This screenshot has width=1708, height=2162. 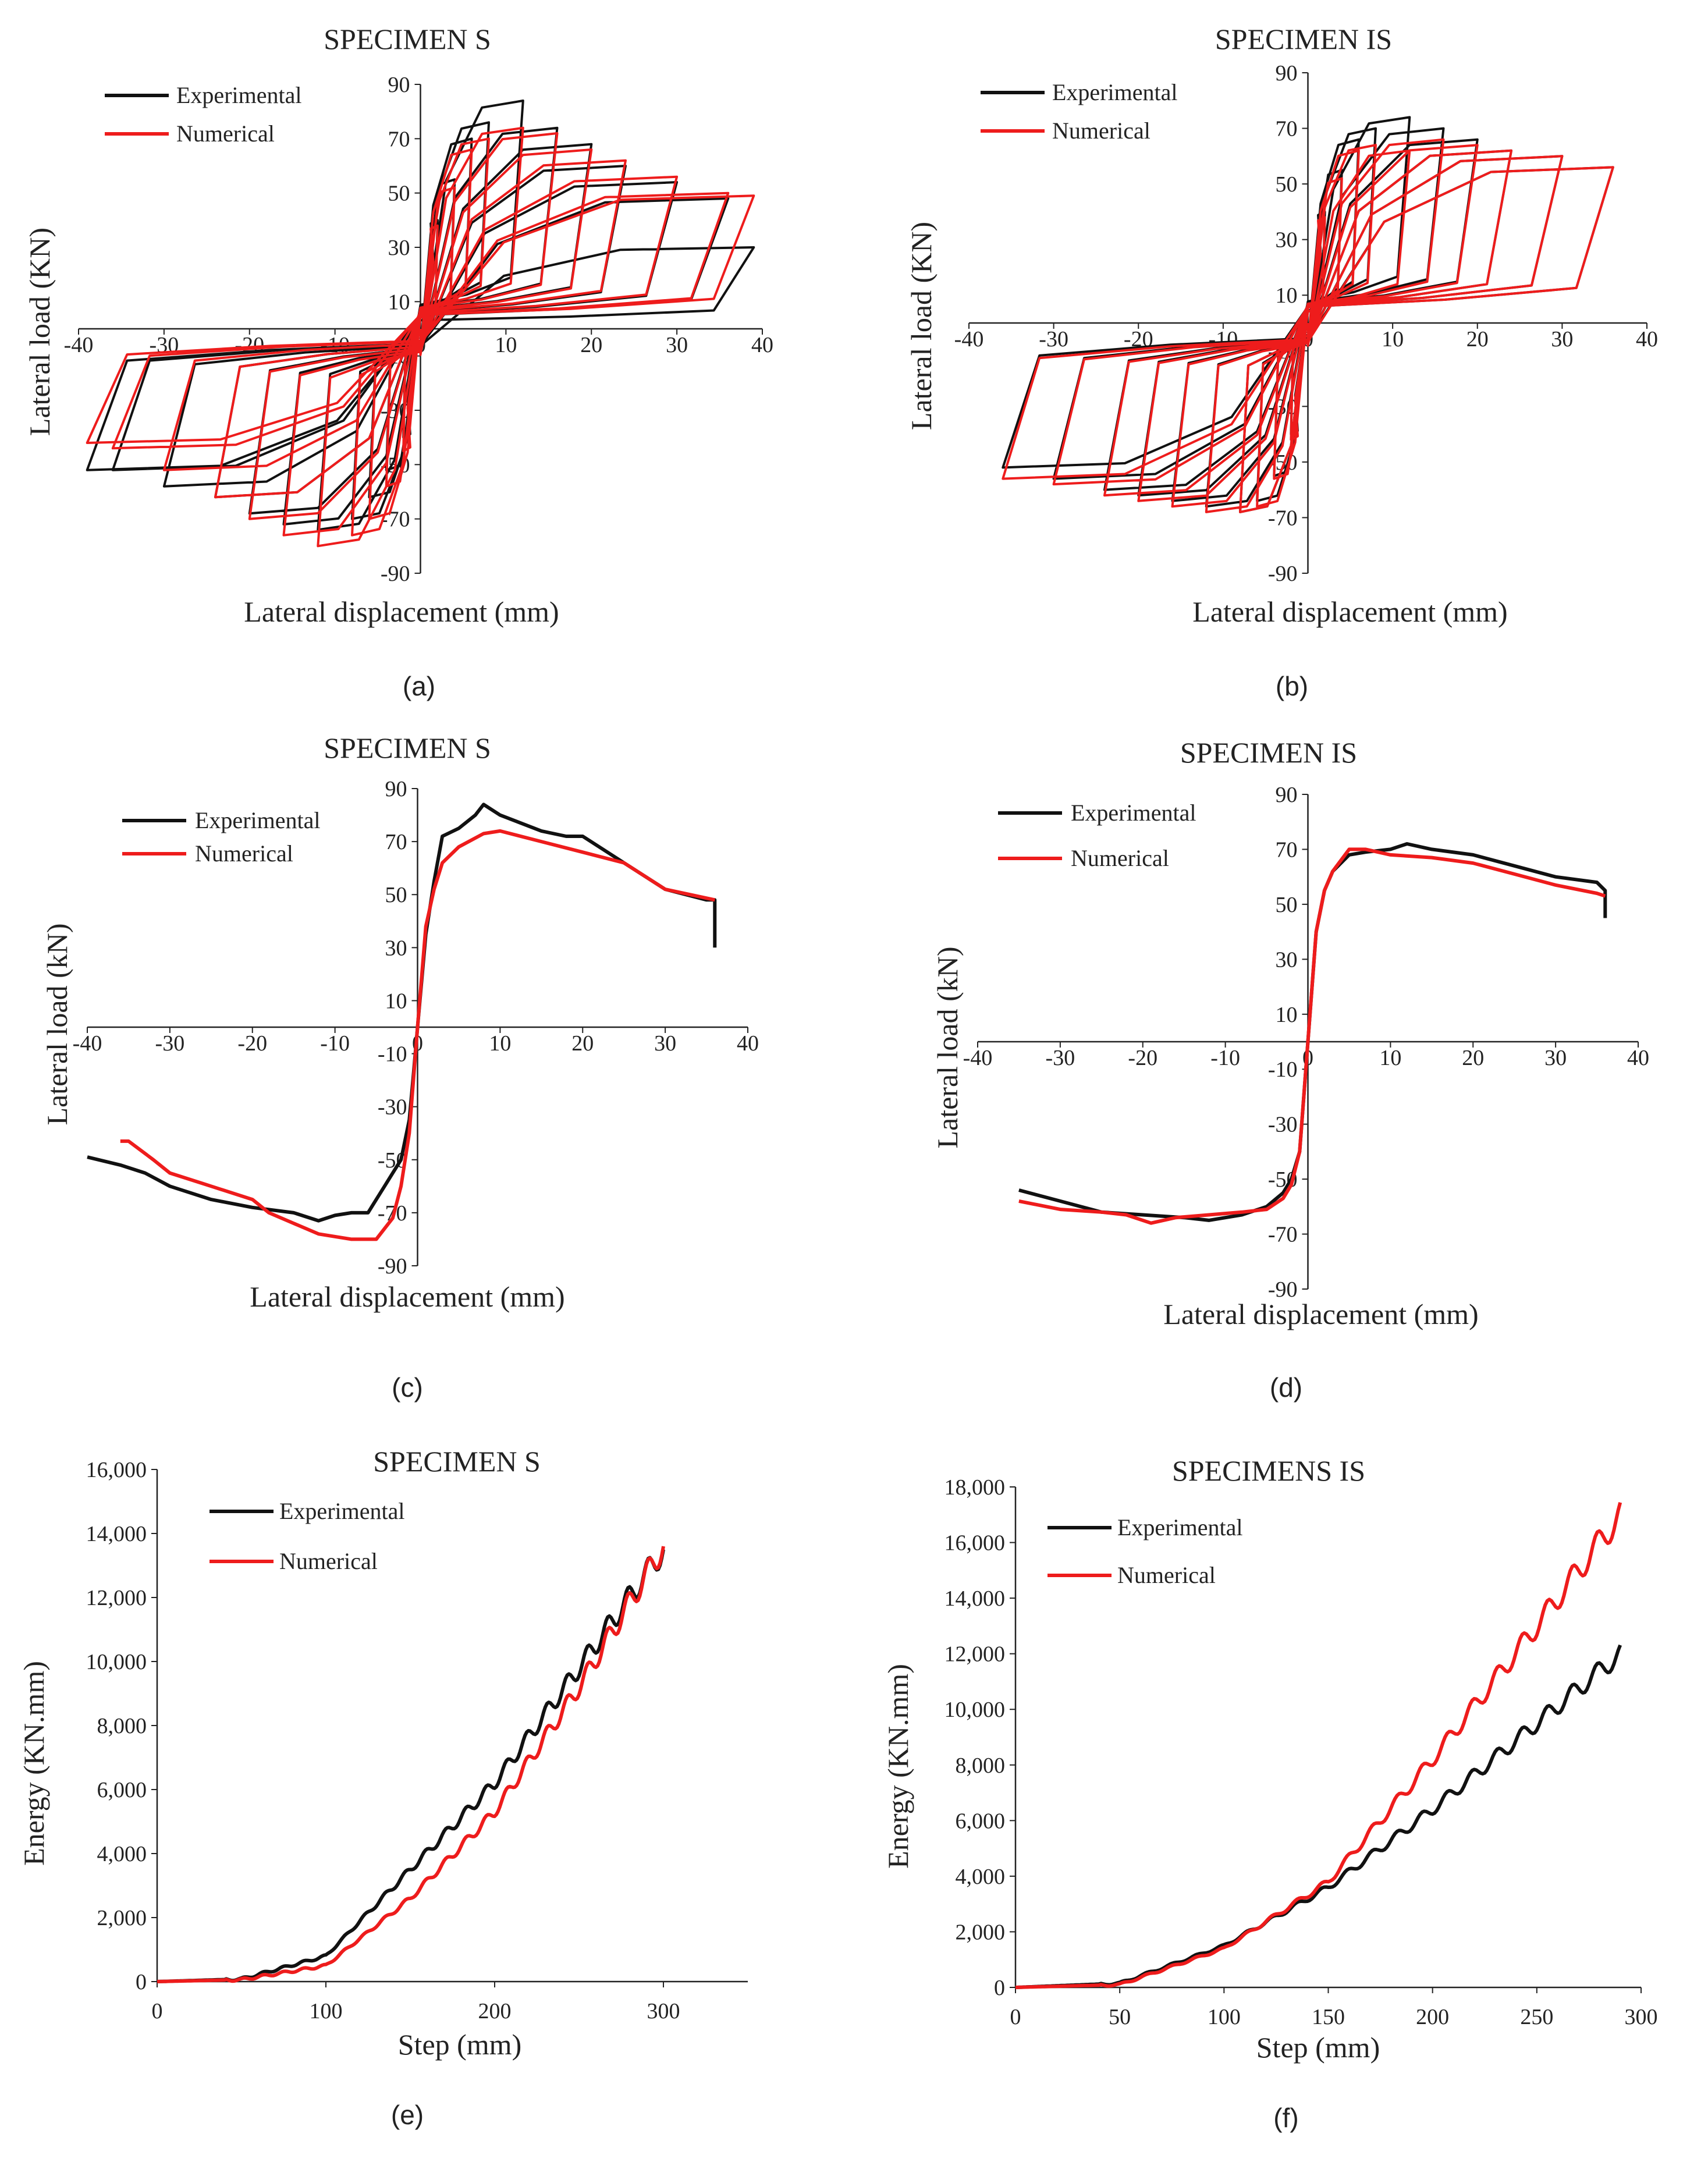 What do you see at coordinates (981, 1877) in the screenshot?
I see `y-tick-label: 4,000` at bounding box center [981, 1877].